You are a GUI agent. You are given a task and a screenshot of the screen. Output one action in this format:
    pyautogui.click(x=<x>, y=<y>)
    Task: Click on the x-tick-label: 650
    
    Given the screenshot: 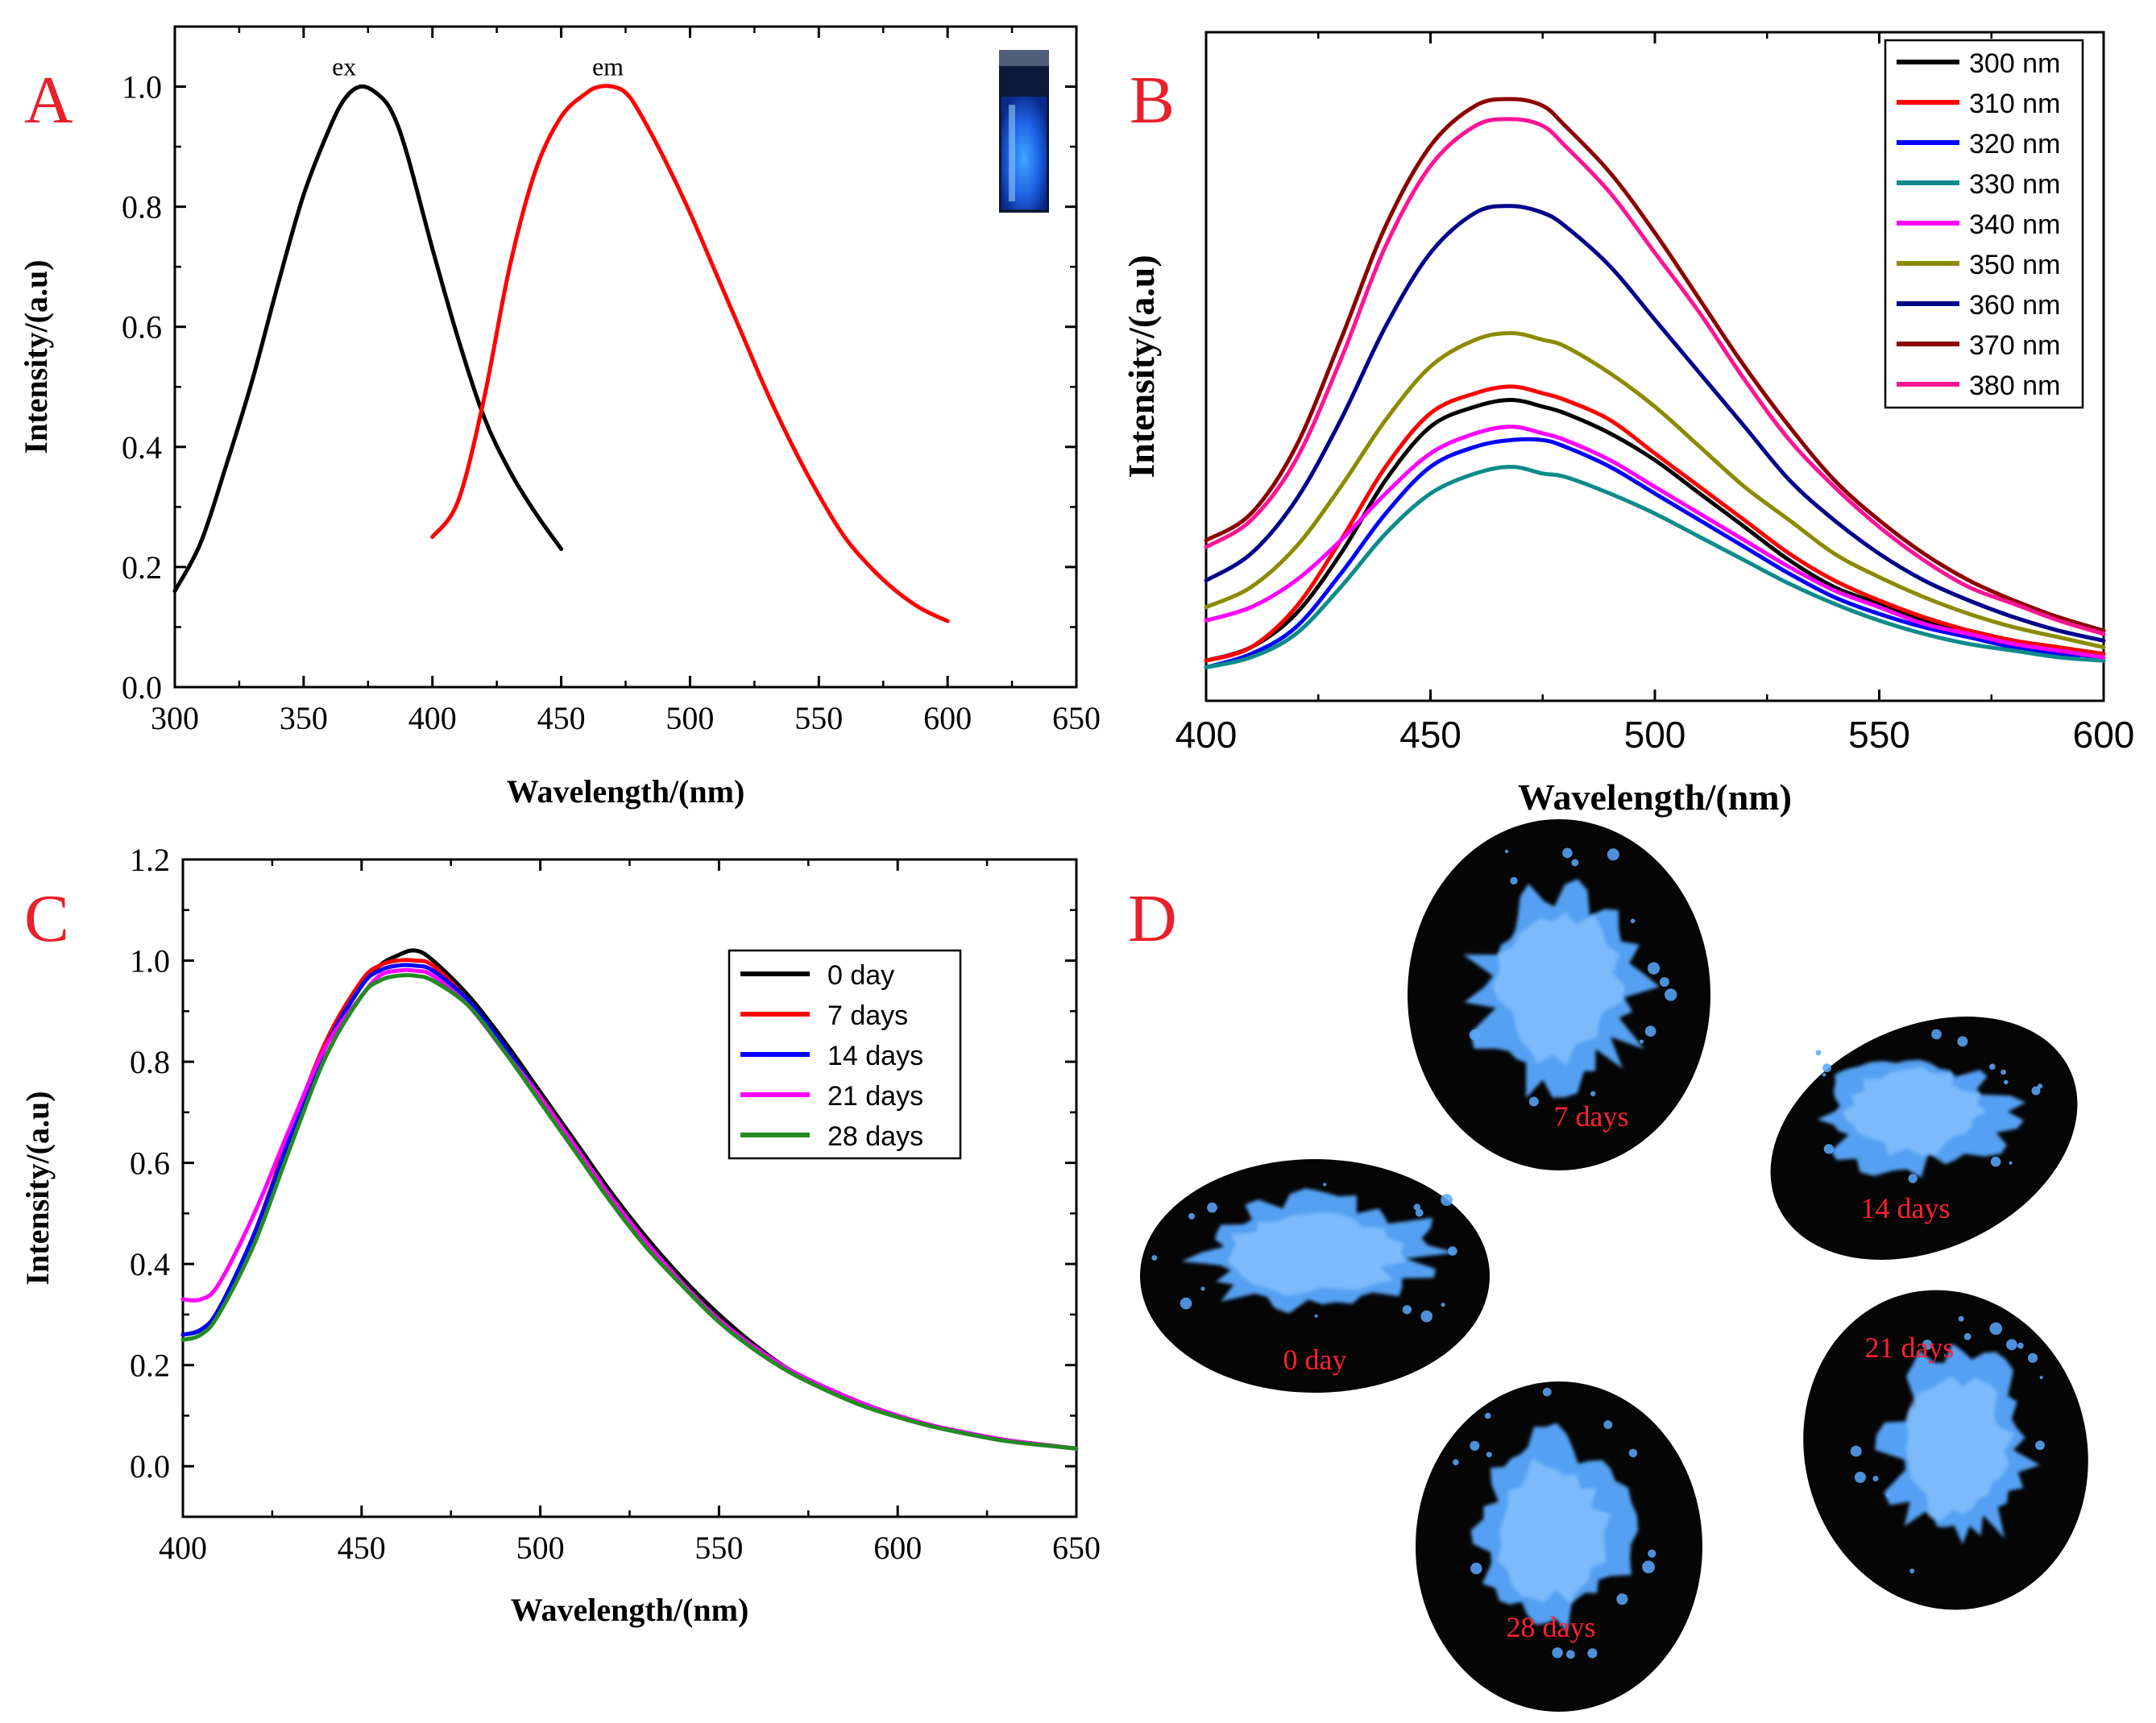 What is the action you would take?
    pyautogui.click(x=1076, y=718)
    